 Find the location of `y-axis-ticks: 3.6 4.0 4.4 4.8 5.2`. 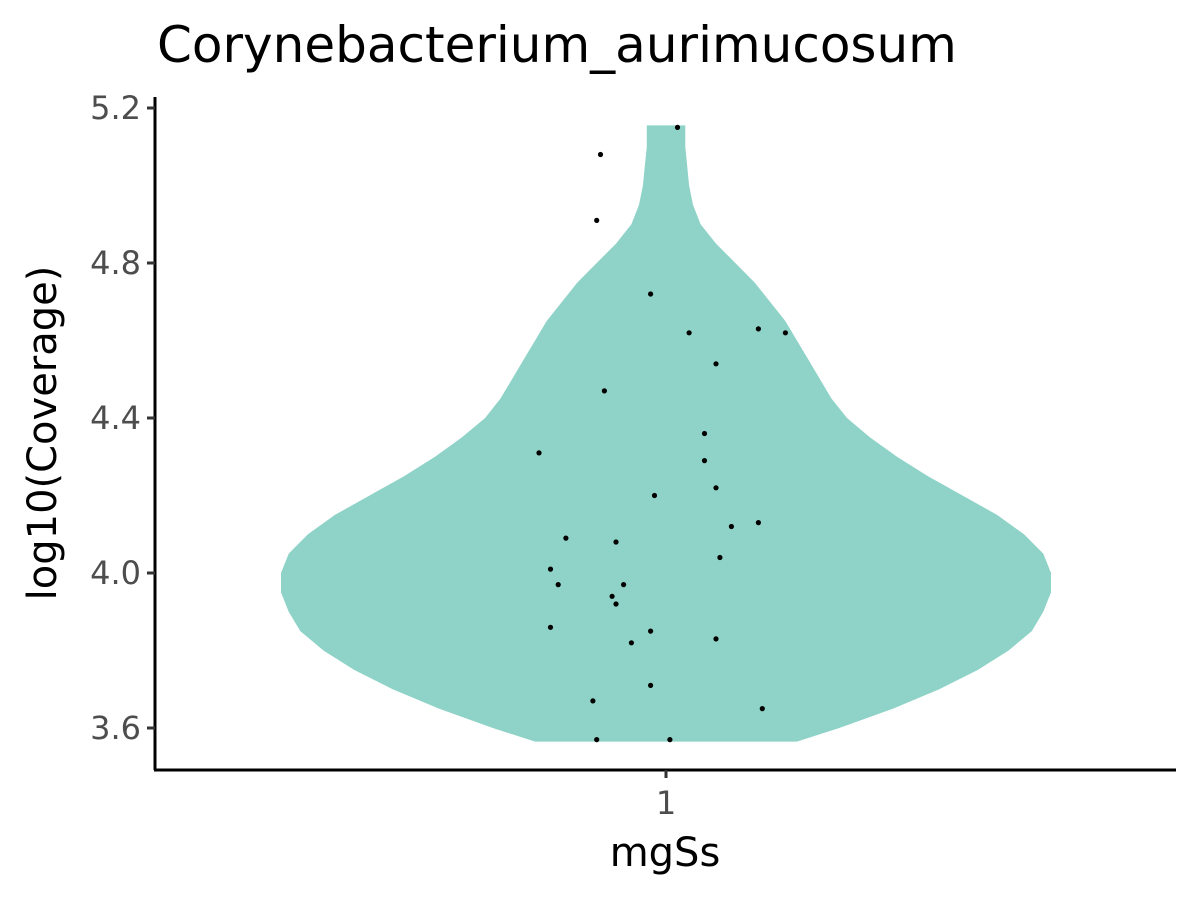

y-axis-ticks: 3.6 4.0 4.4 4.8 5.2 is located at coordinates (122, 418).